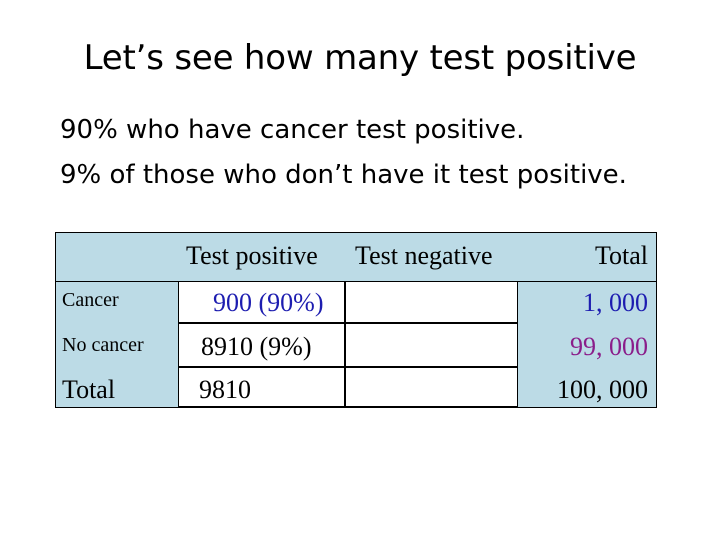  I want to click on cell-nocancer-positive-box, so click(261, 345).